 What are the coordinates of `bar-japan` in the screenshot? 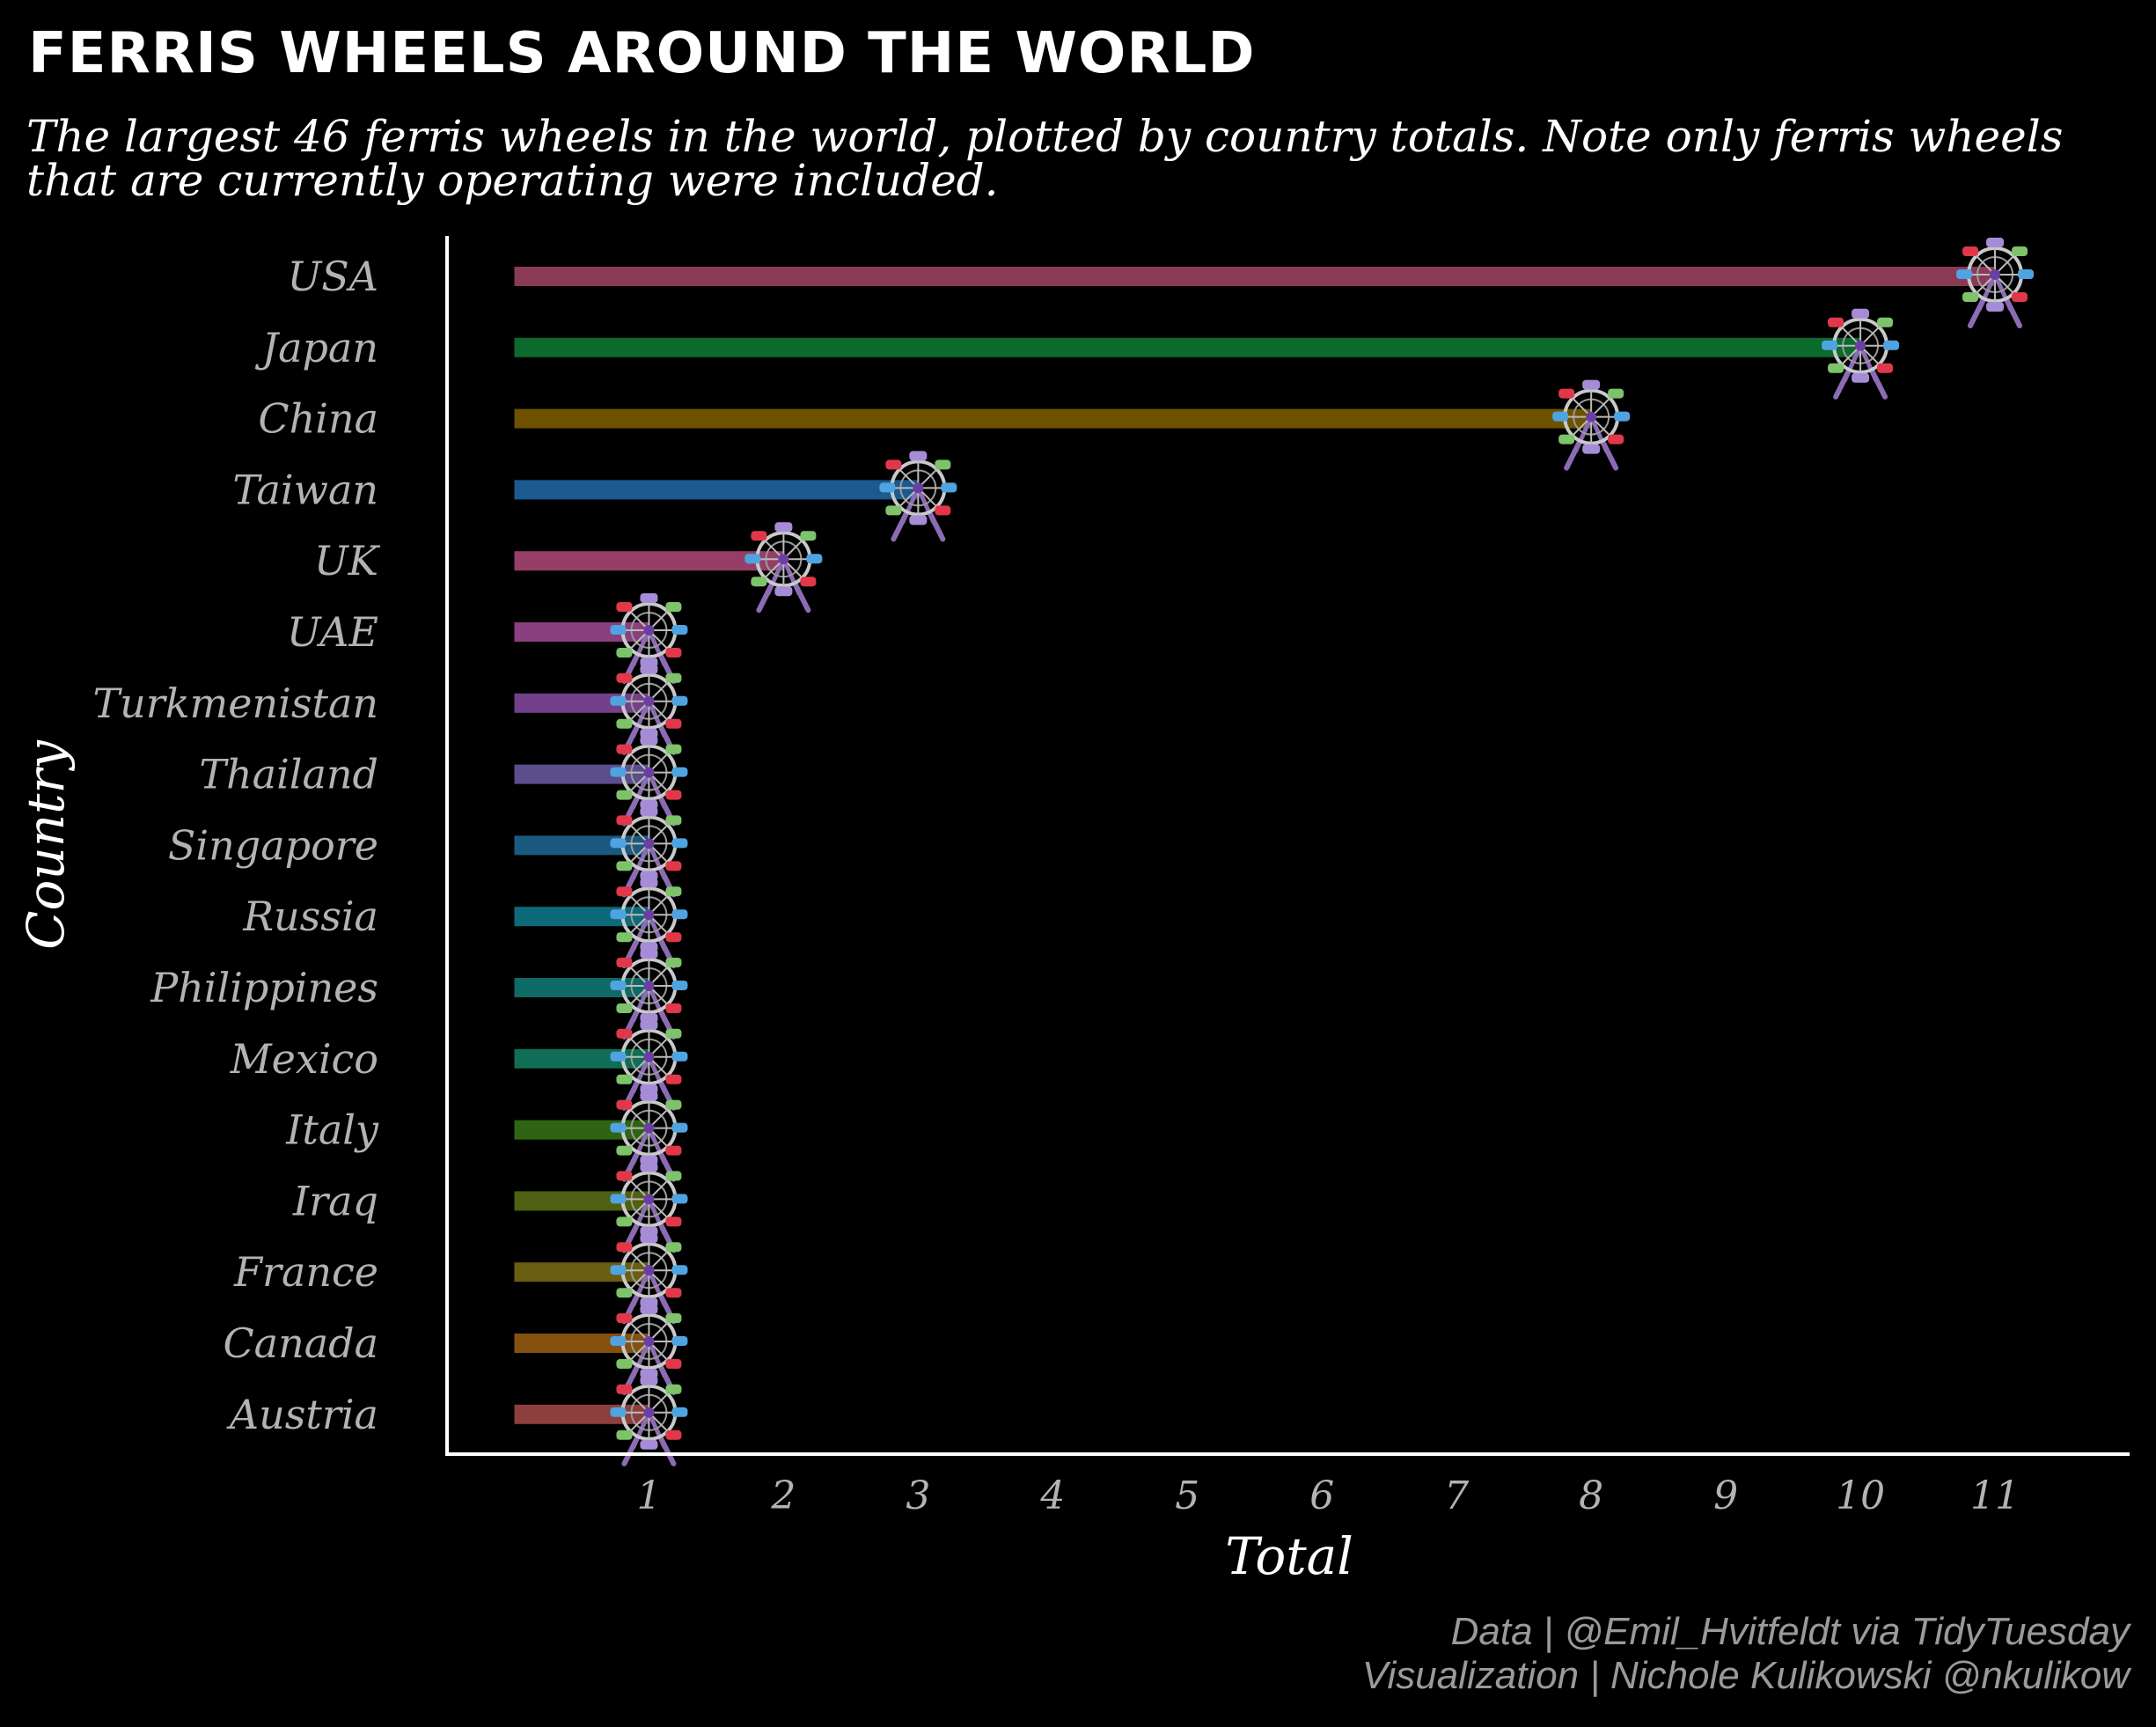 It's located at (1187, 347).